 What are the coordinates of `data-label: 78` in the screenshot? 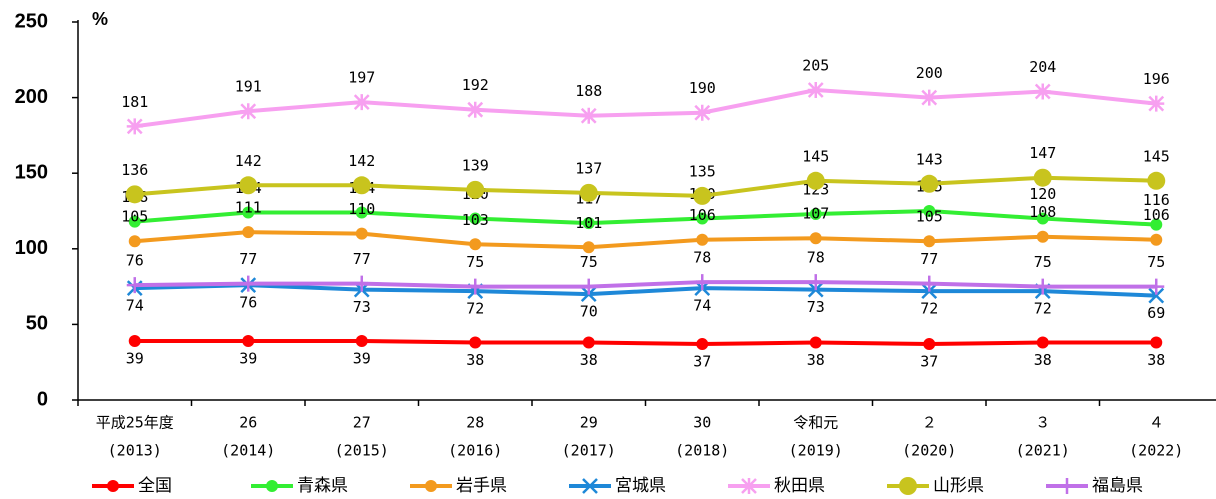 It's located at (816, 258).